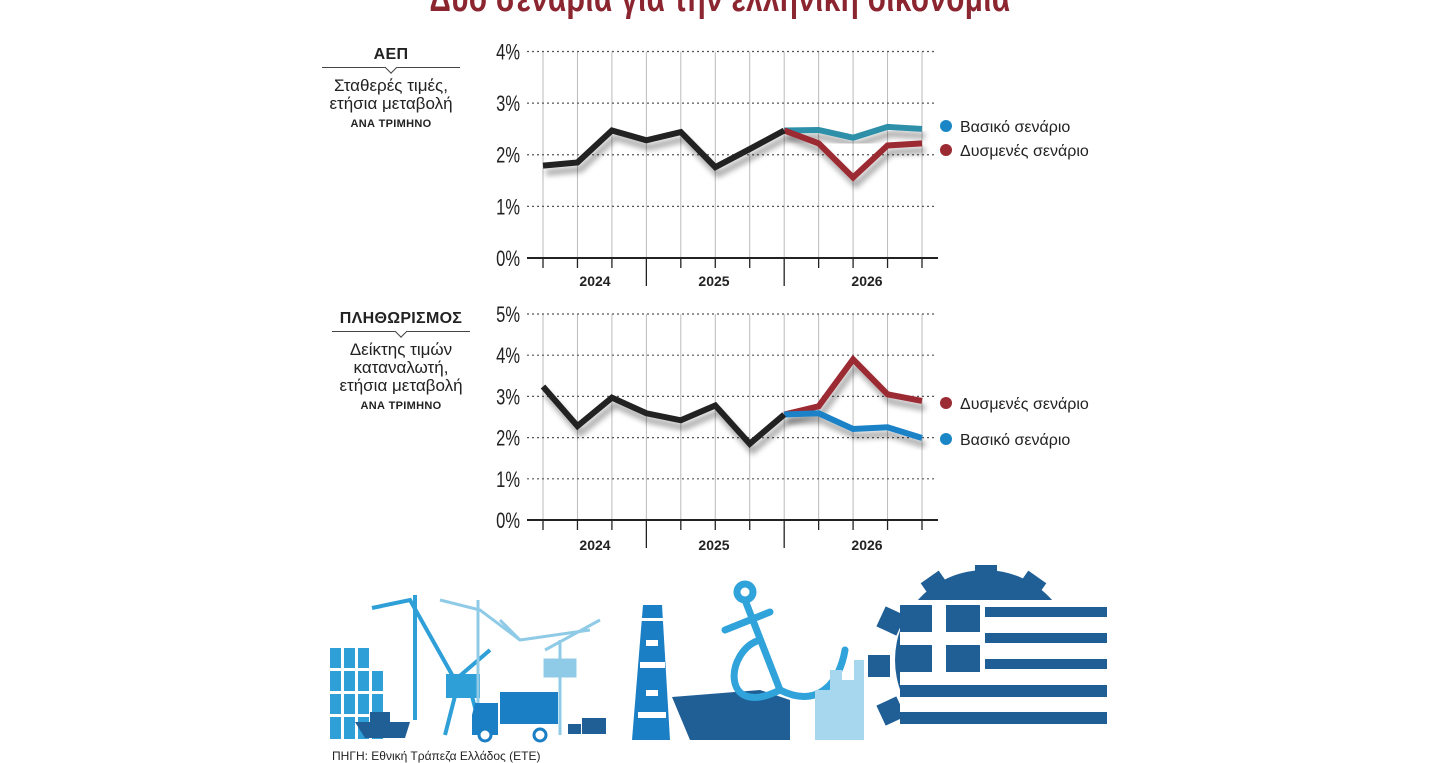 This screenshot has width=1440, height=763. I want to click on anchor-icon, so click(785, 640).